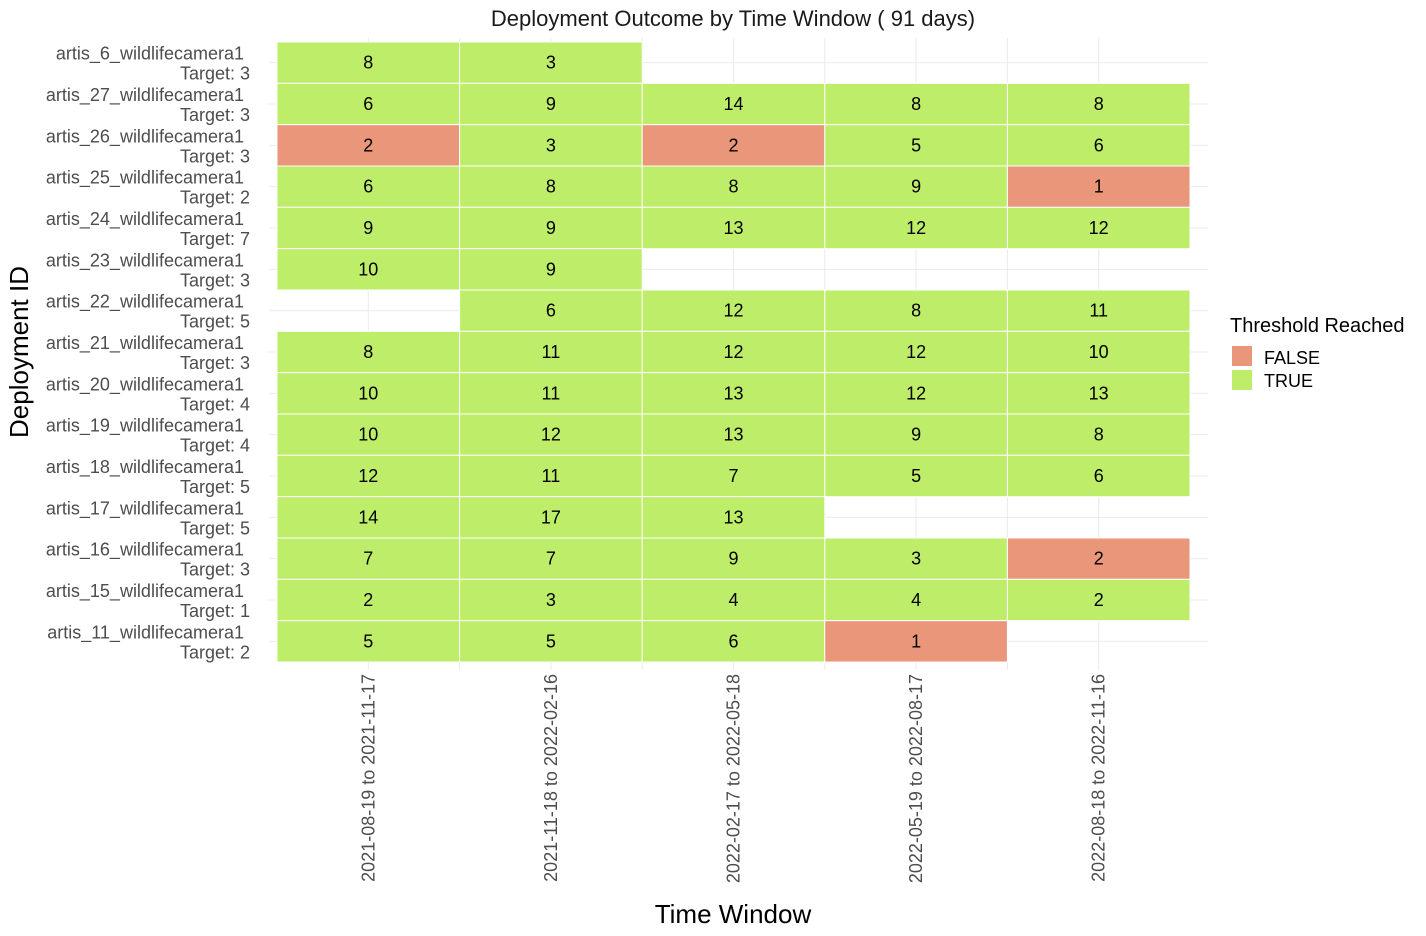 This screenshot has height=936, width=1426. I want to click on y-tick-label: artis_18_wildlifecamera1 Target: 5, so click(148, 477).